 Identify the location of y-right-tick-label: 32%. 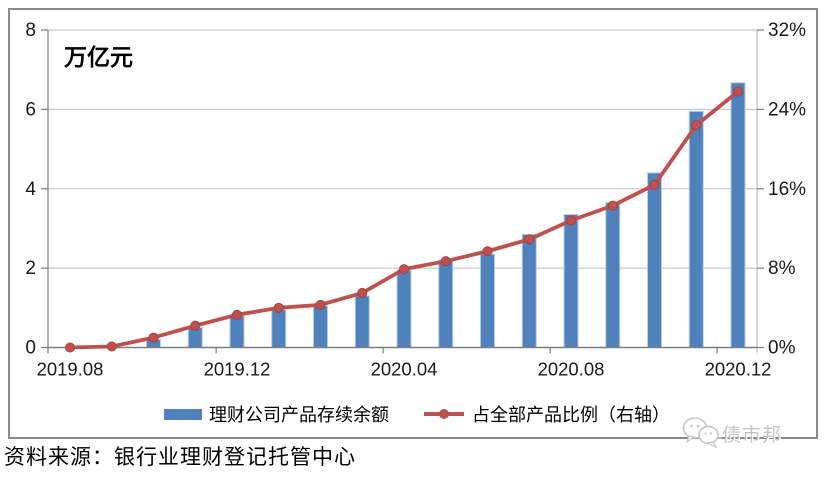
(787, 30).